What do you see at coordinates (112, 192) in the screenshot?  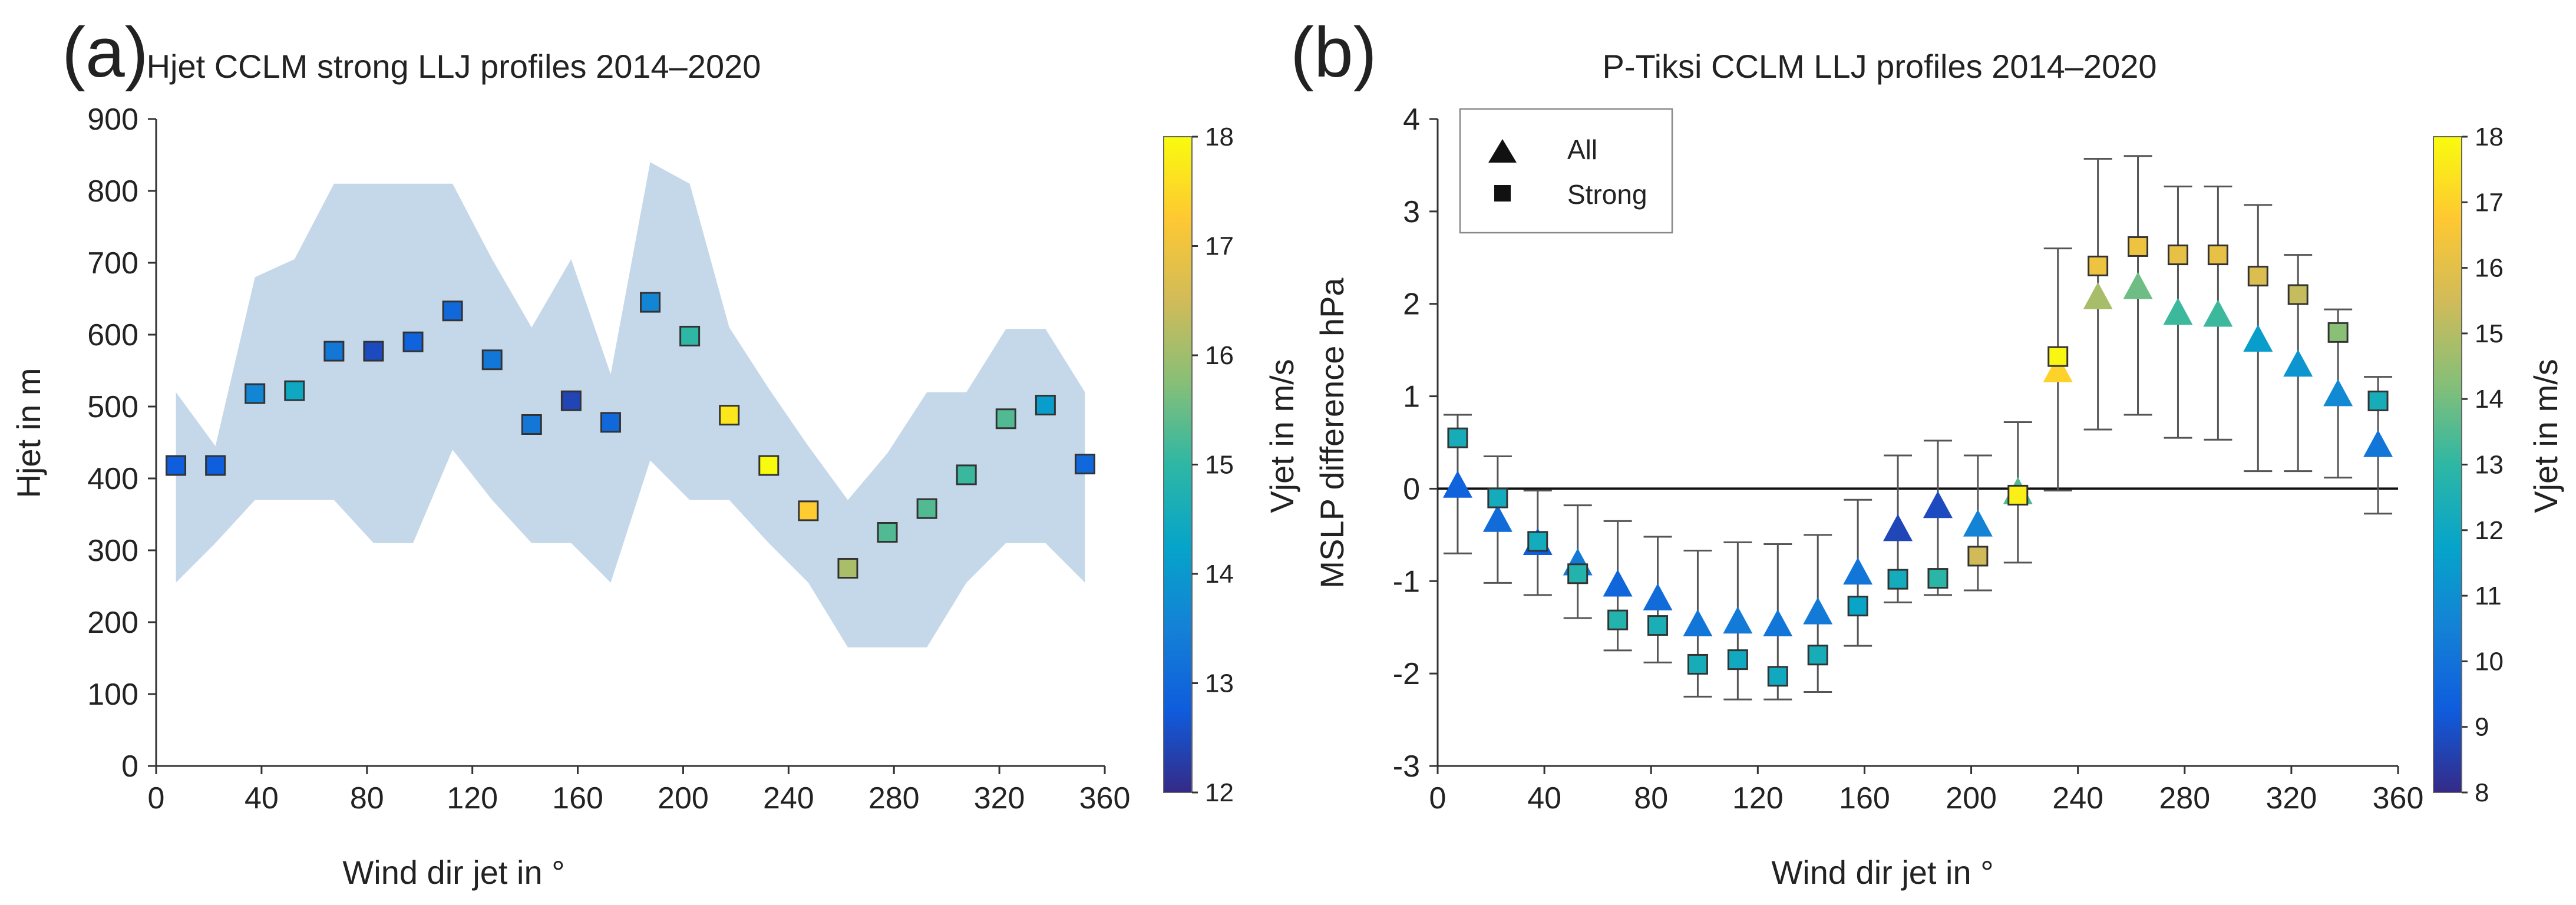 I see `panel-a-y-tick-label: 800` at bounding box center [112, 192].